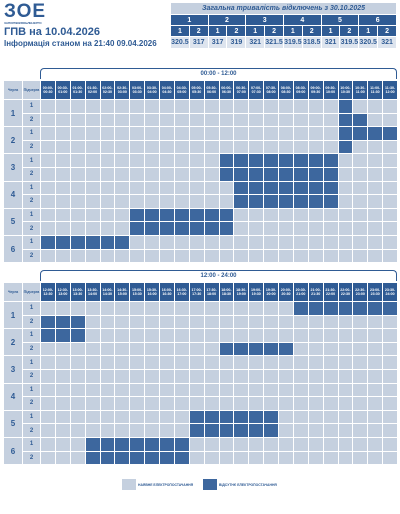 This screenshot has width=400, height=514. I want to click on slot-header: 12:30-13:00, so click(62, 292).